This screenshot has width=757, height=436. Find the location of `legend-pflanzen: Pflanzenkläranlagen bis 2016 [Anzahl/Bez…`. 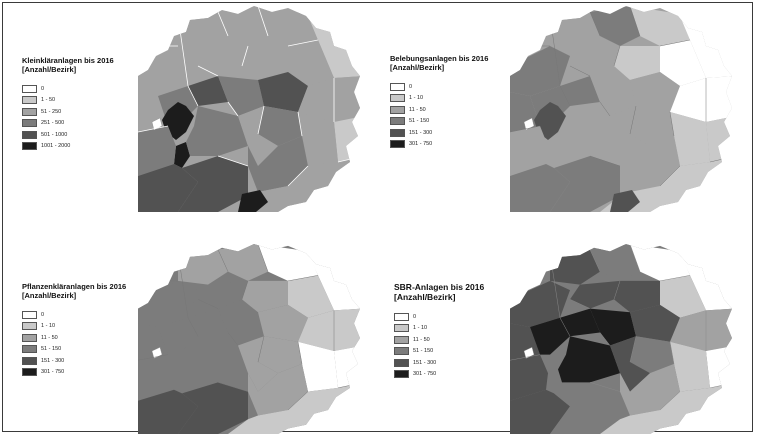

legend-pflanzen: Pflanzenkläranlagen bis 2016 [Anzahl/Bez… is located at coordinates (74, 330).